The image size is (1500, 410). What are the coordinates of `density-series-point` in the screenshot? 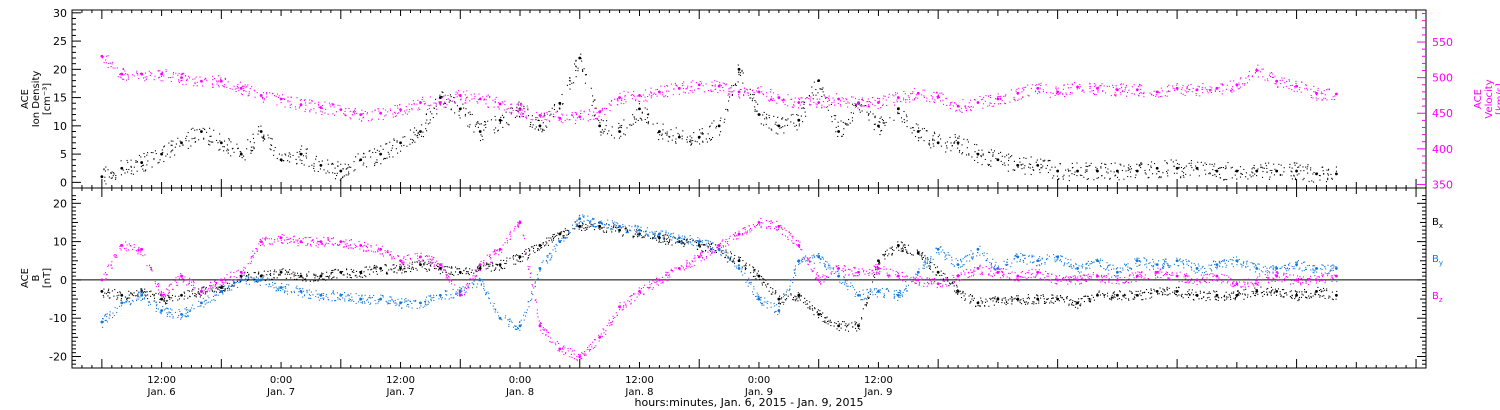 It's located at (839, 131).